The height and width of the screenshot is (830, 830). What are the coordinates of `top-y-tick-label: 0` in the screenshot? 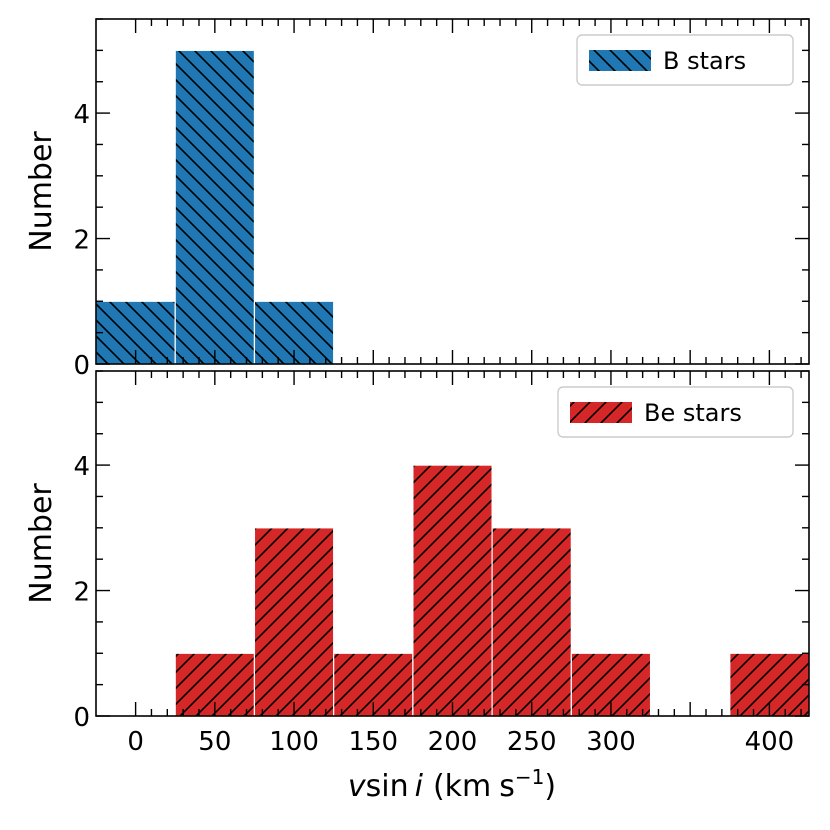 It's located at (81, 366).